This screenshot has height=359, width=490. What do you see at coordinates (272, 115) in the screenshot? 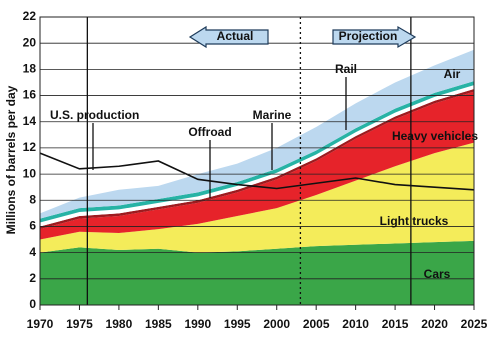
I see `series-label: Marine` at bounding box center [272, 115].